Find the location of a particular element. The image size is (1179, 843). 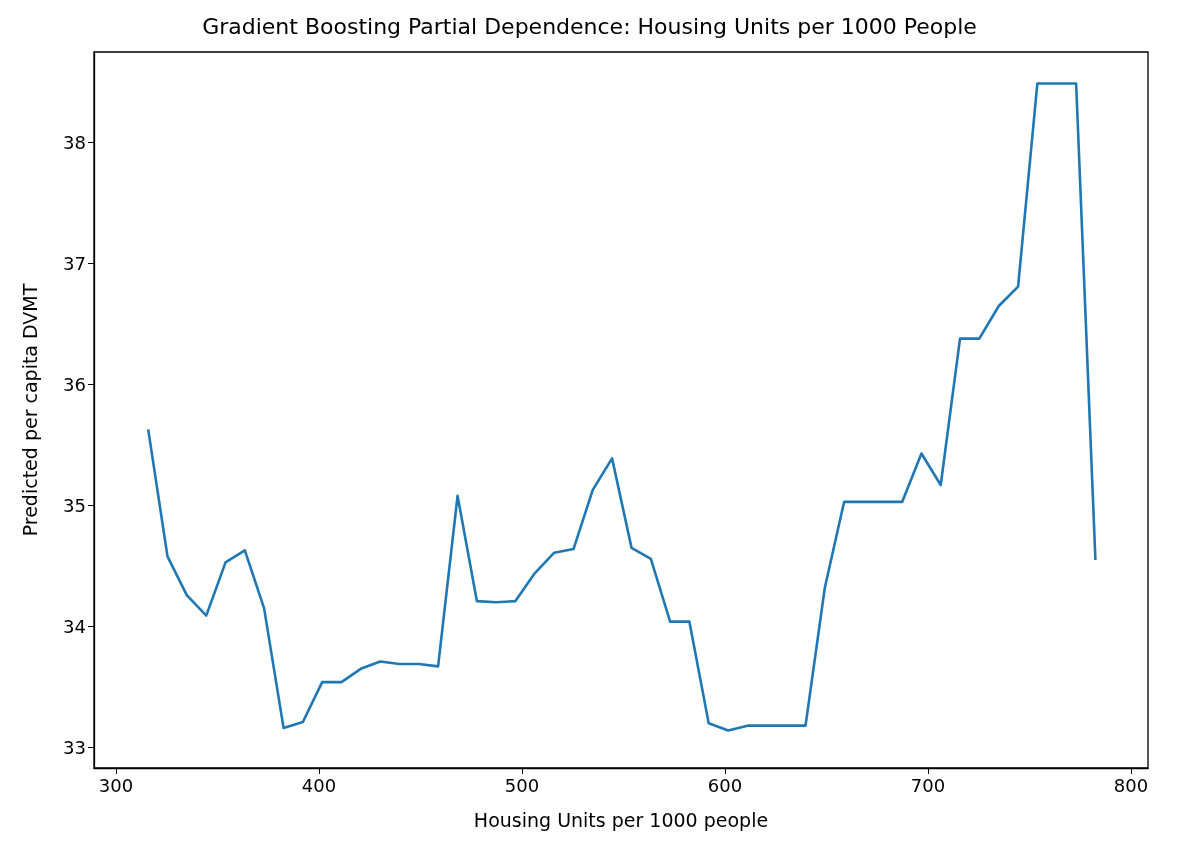

x-tick-label: 400 is located at coordinates (319, 785).